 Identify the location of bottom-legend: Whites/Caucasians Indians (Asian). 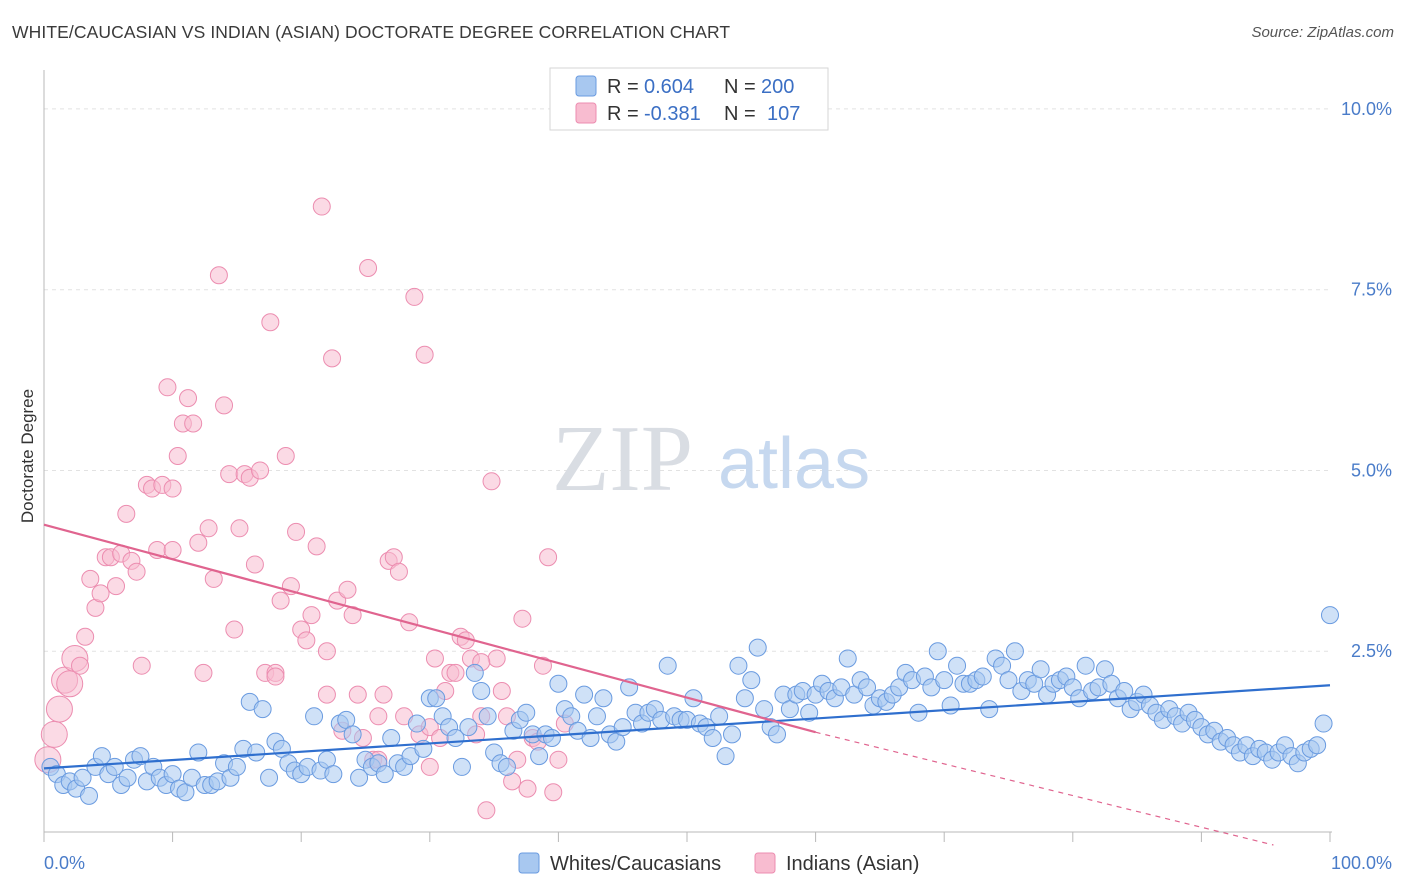
(718, 863).